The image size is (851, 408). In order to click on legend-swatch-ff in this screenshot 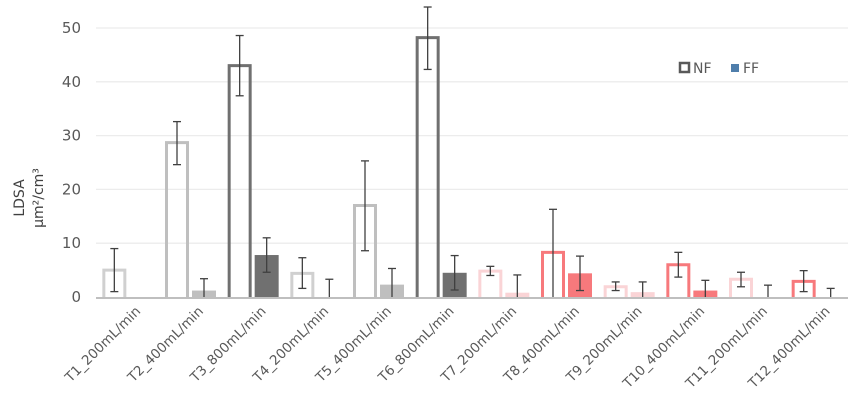, I will do `click(735, 68)`.